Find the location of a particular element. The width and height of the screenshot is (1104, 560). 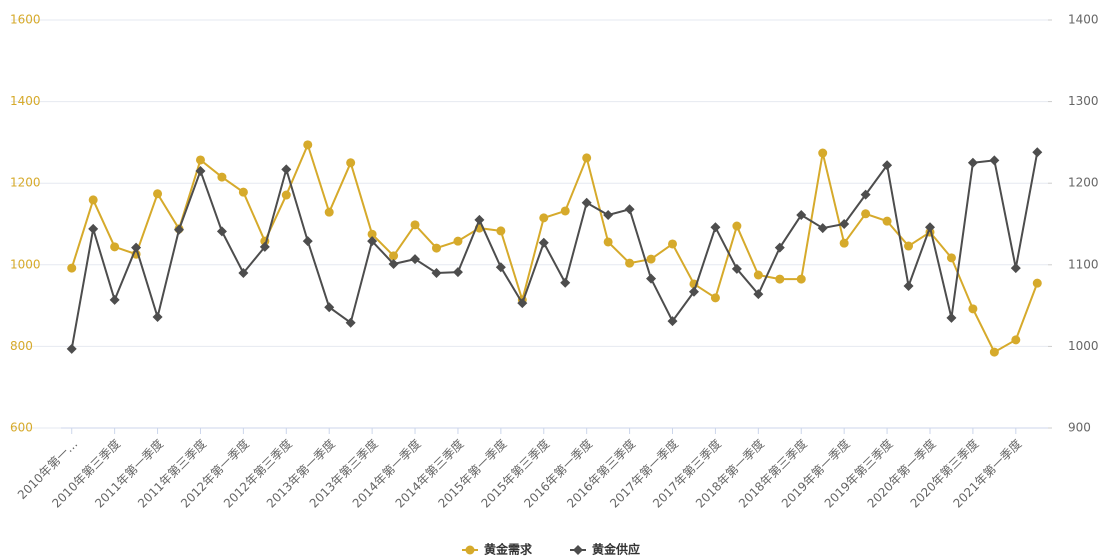

y2-tick-label: 1000 is located at coordinates (1083, 346).